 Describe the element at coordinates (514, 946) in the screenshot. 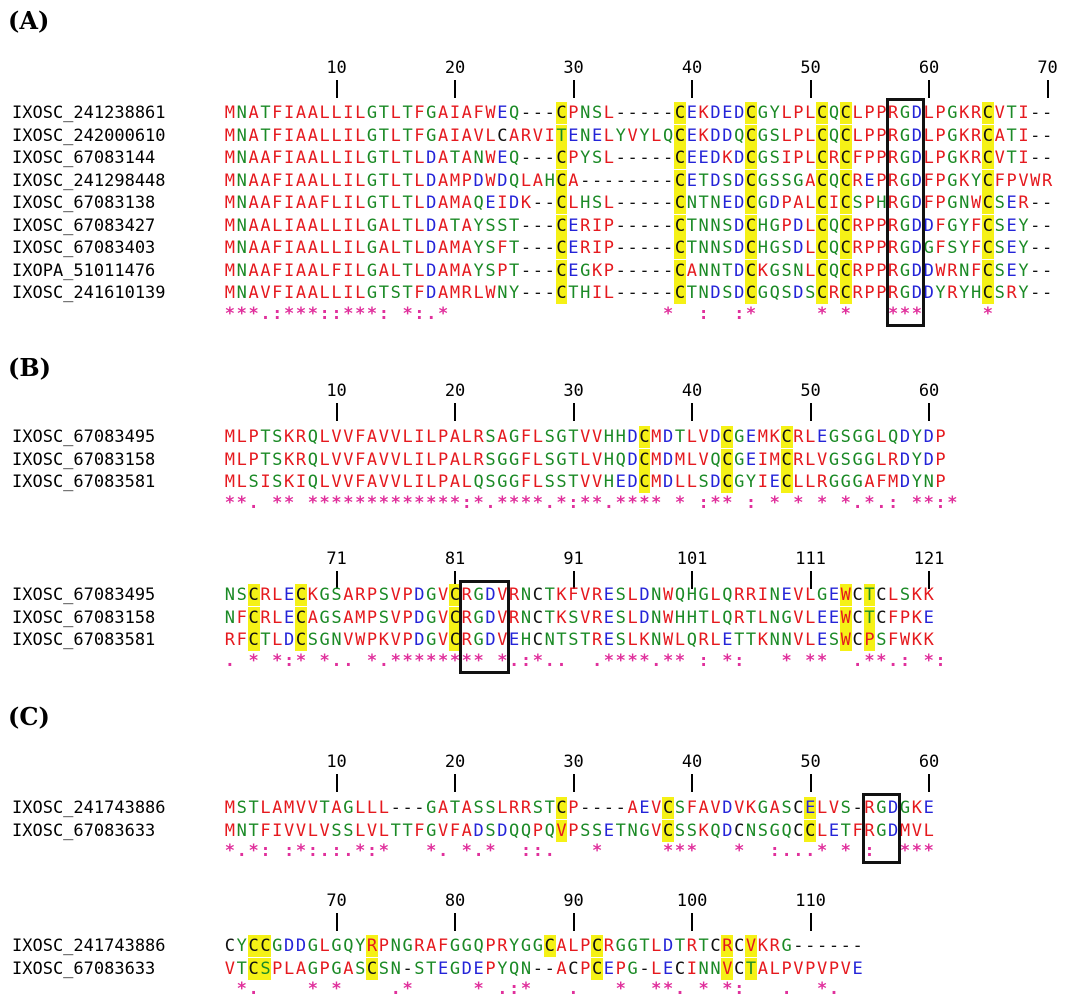

I see `residue: Y` at that location.